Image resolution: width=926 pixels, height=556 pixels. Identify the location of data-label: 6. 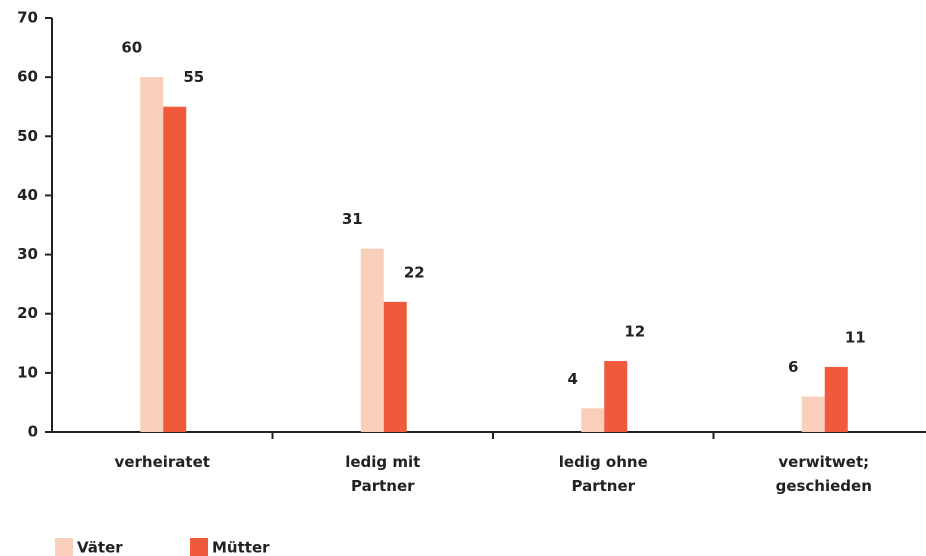
(793, 367).